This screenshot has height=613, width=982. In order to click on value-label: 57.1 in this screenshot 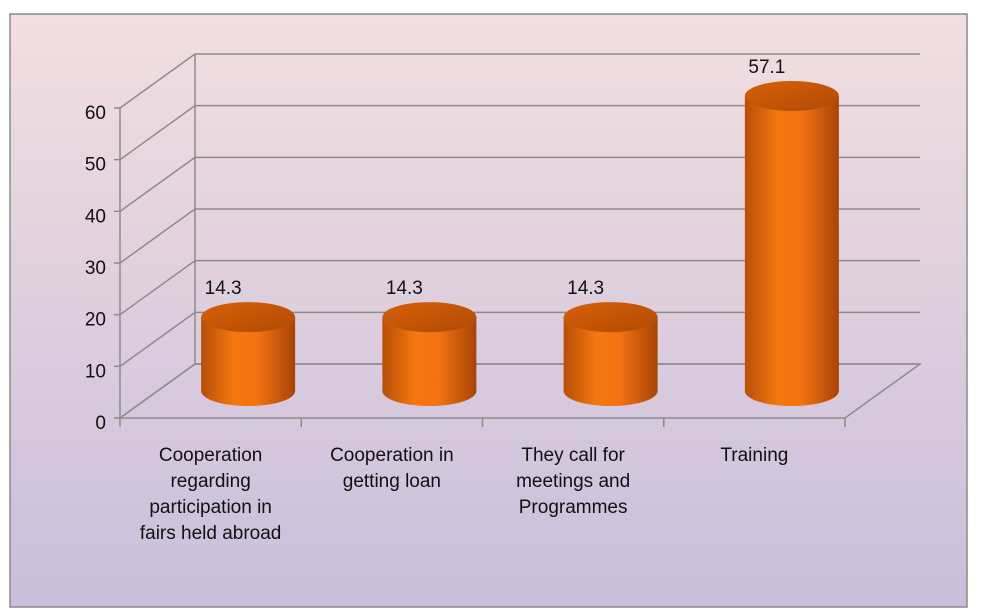, I will do `click(766, 67)`.